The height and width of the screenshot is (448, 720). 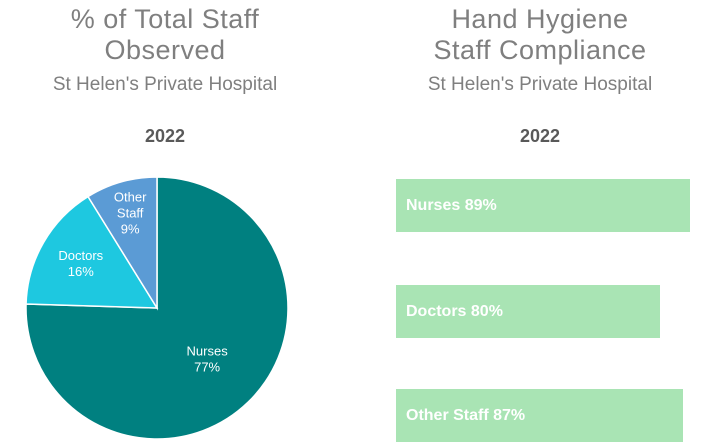 I want to click on pie-subtitle: St Helen's Private Hospital, so click(x=165, y=84).